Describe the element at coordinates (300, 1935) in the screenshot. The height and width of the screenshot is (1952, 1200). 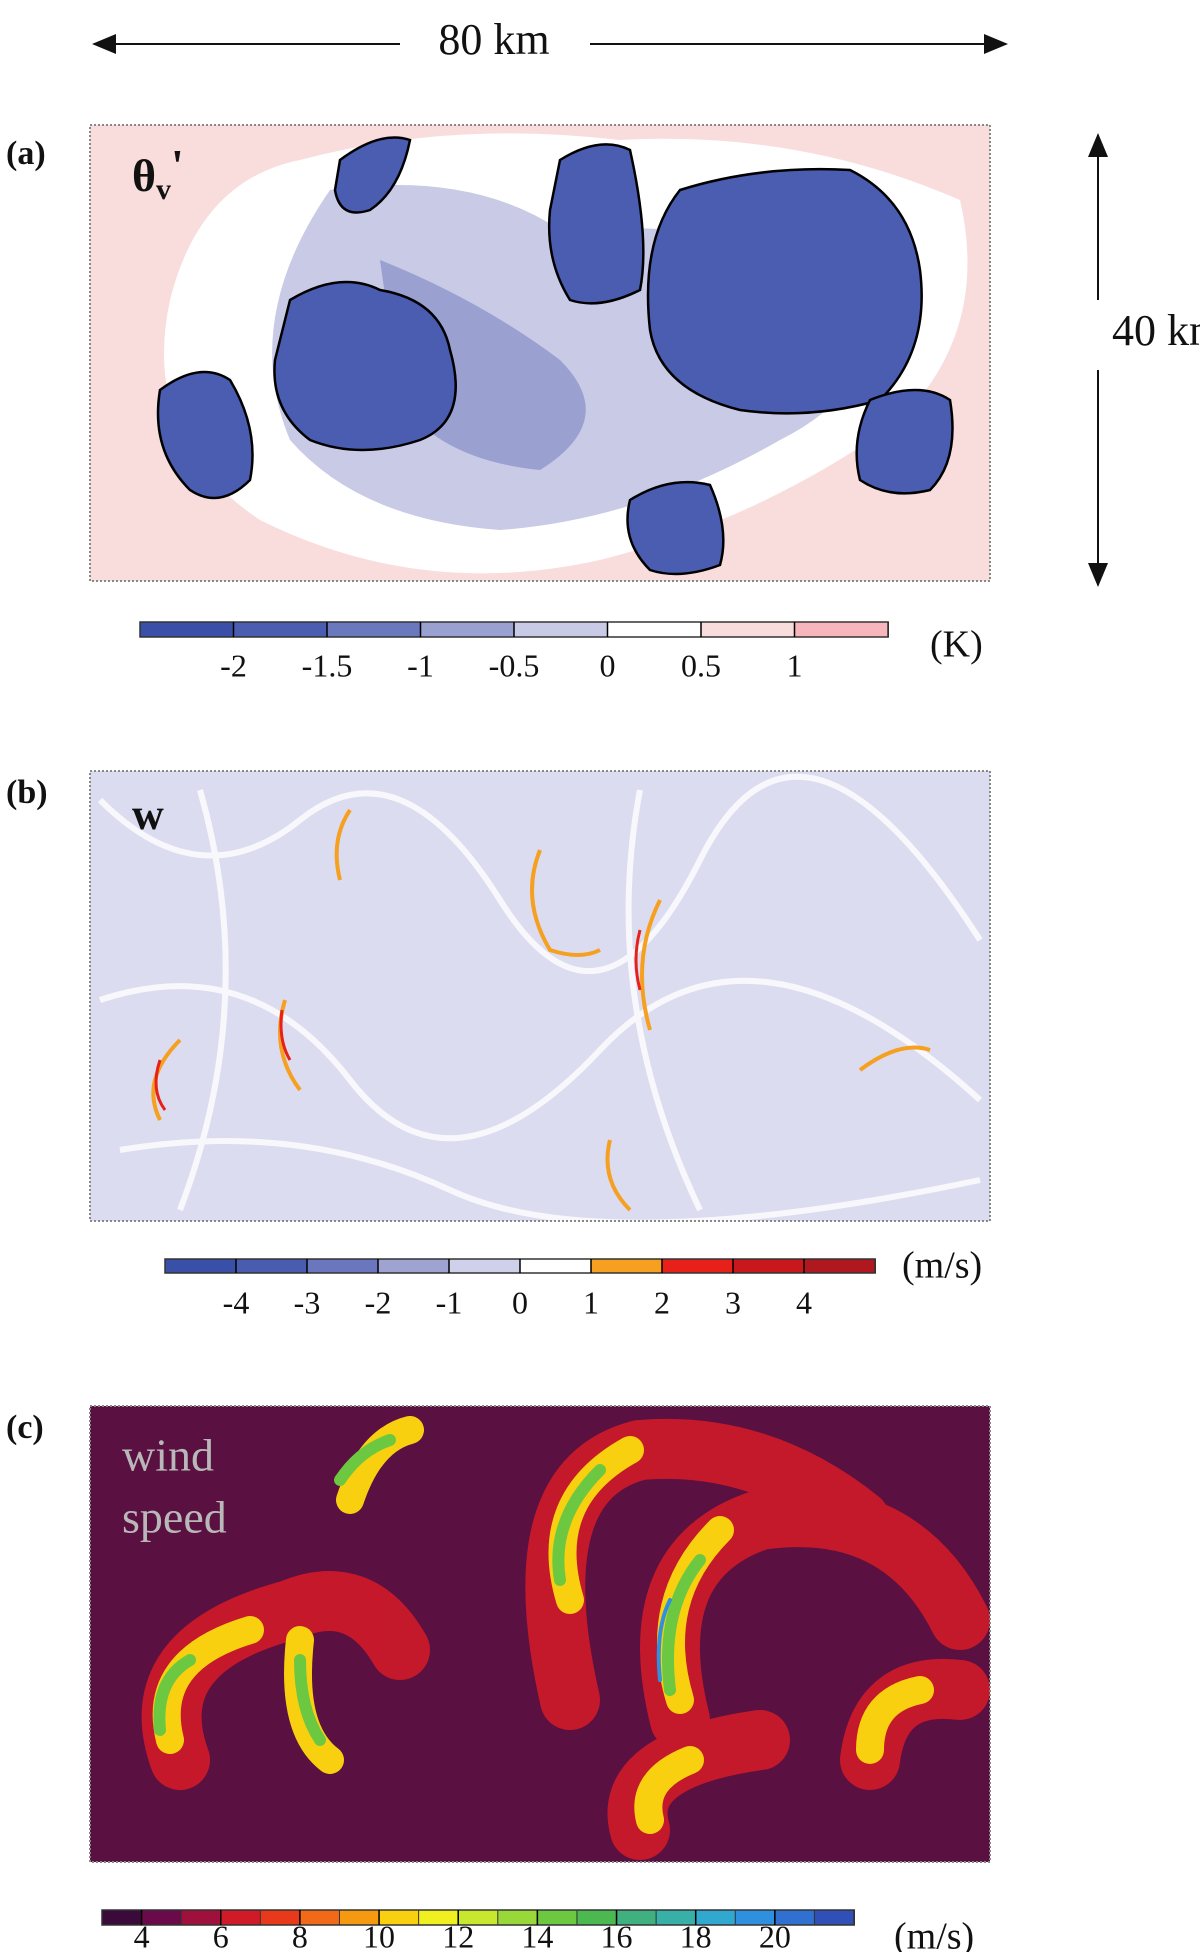
I see `colorbar-tick-label: 8` at that location.